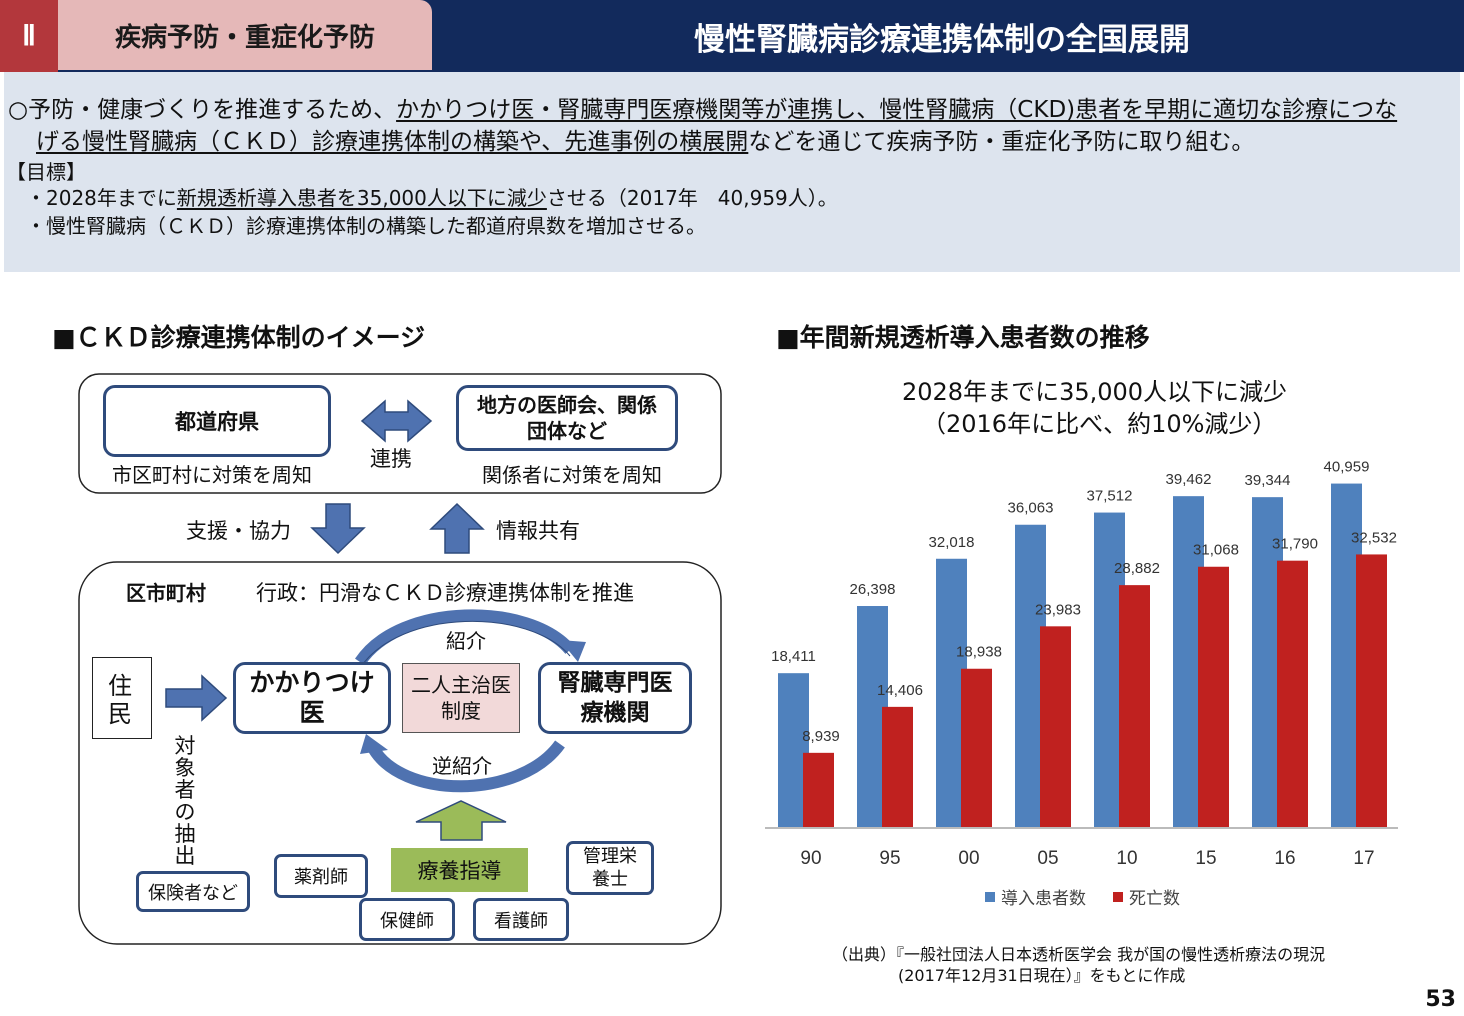 Image resolution: width=1464 pixels, height=1016 pixels. What do you see at coordinates (1043, 899) in the screenshot?
I see `legend-label-series1: 導入患者数` at bounding box center [1043, 899].